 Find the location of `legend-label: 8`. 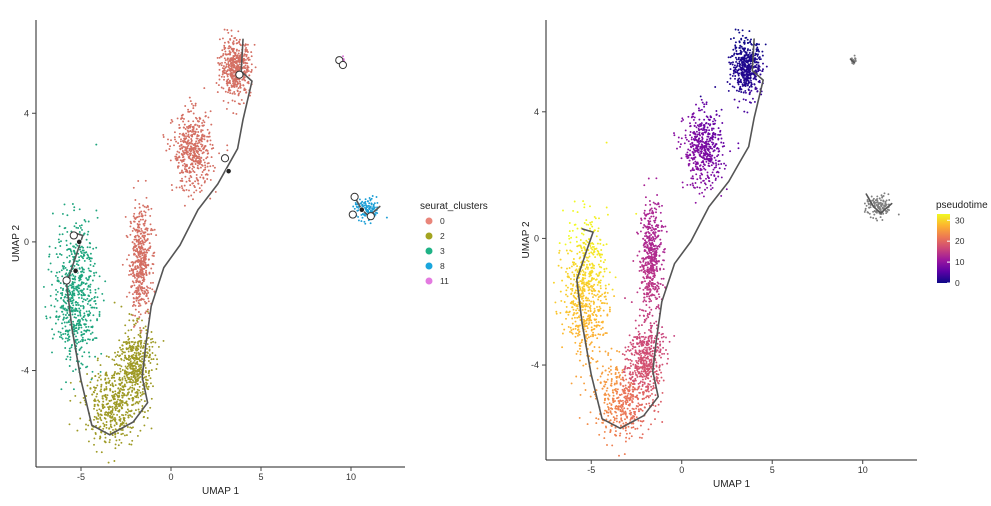

legend-label: 8 is located at coordinates (442, 266).